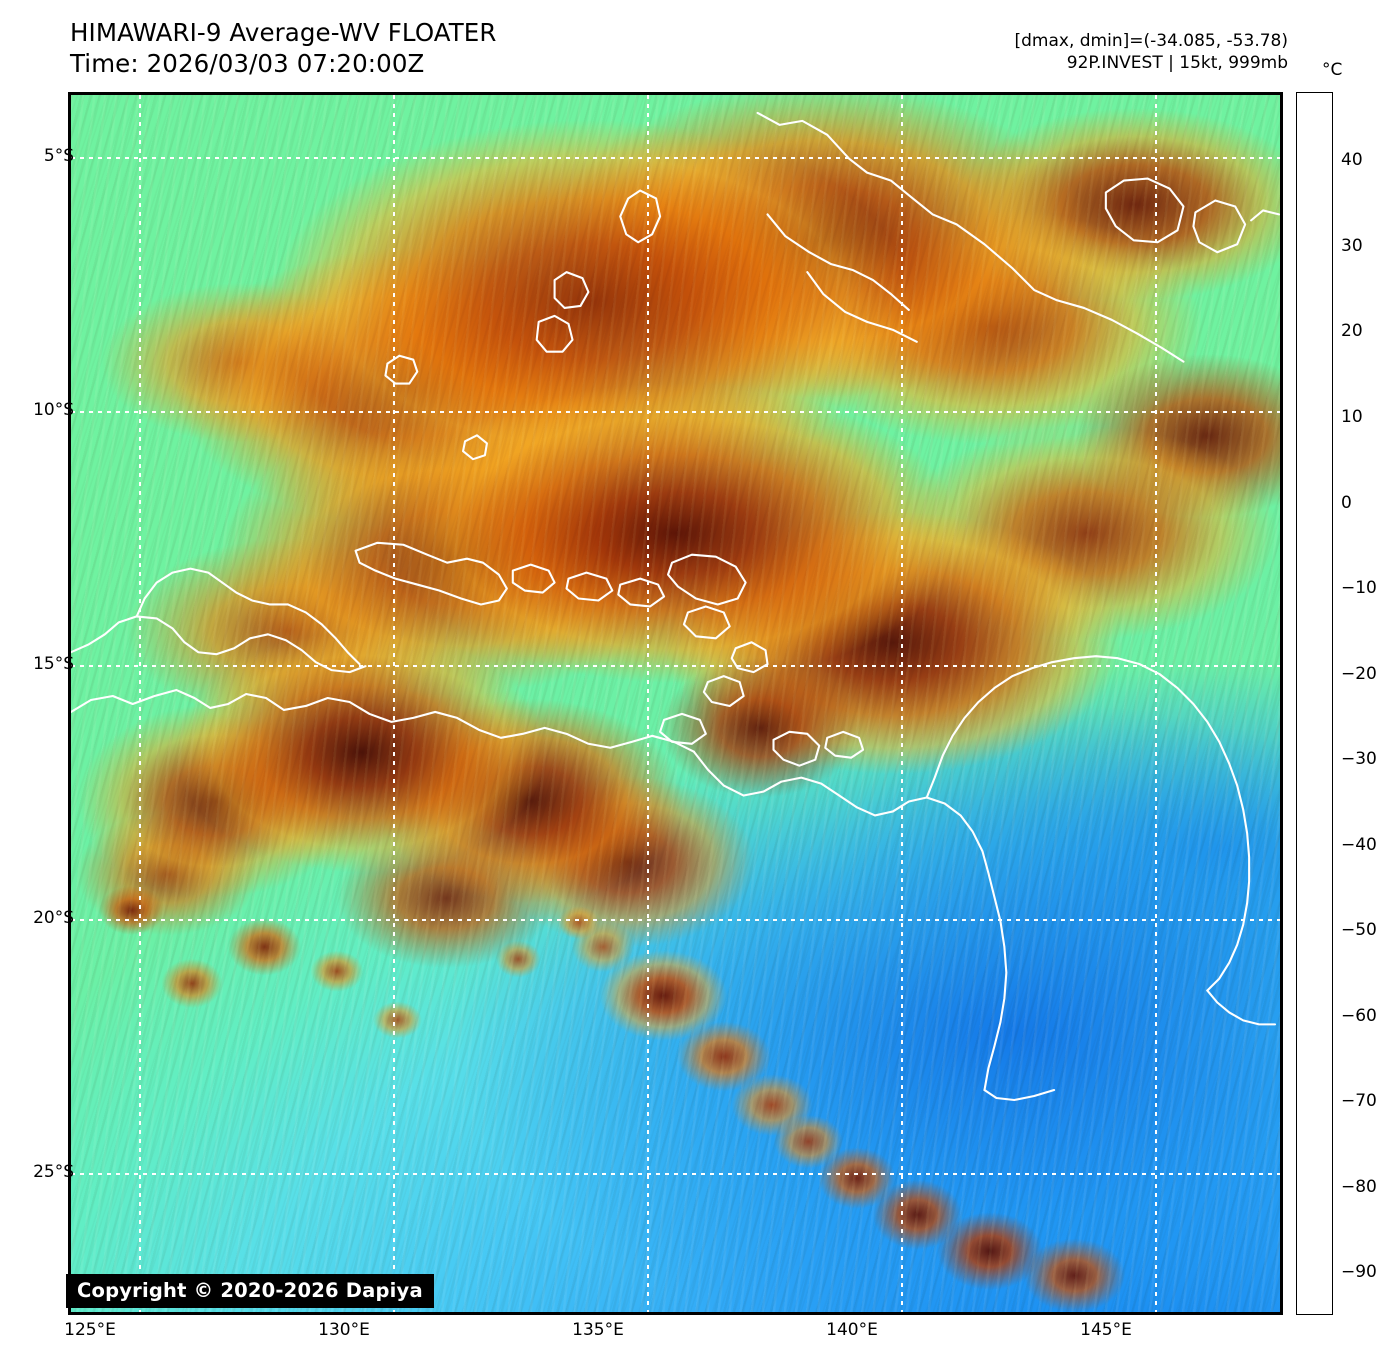 The image size is (1388, 1359). Describe the element at coordinates (1352, 160) in the screenshot. I see `colorbar-tick-label: 40` at that location.